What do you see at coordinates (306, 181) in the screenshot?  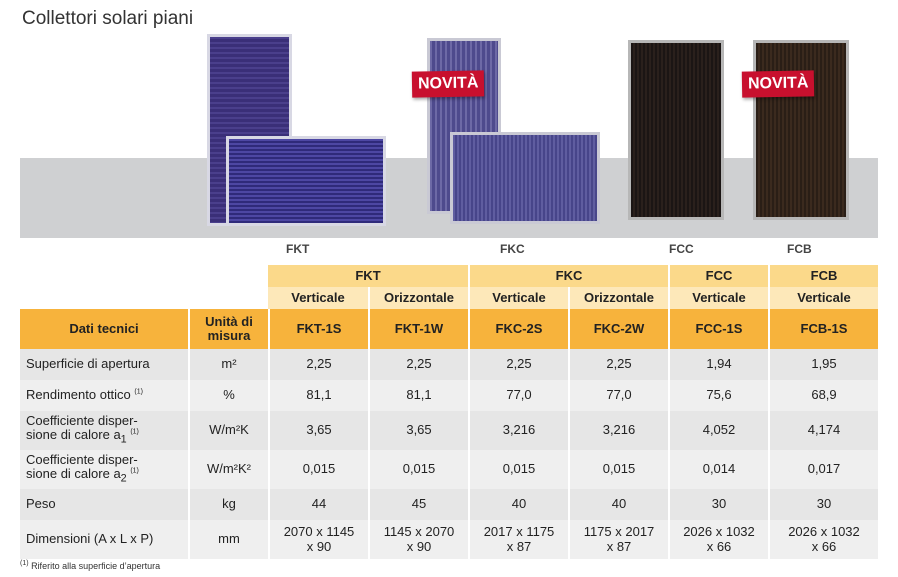 I see `fkt-horizontal-collector-image` at bounding box center [306, 181].